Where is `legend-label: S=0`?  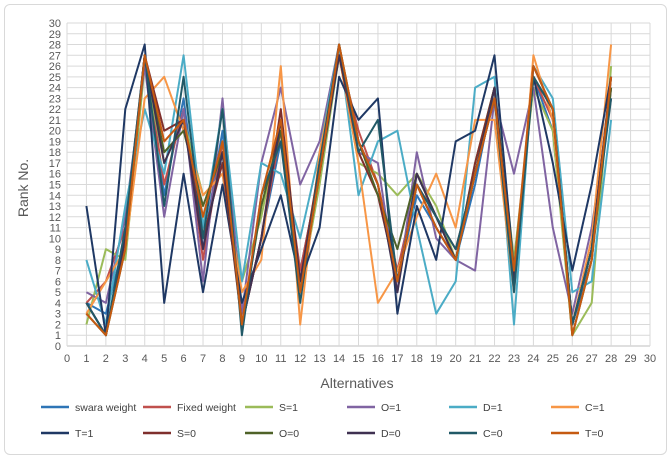 legend-label: S=0 is located at coordinates (186, 434).